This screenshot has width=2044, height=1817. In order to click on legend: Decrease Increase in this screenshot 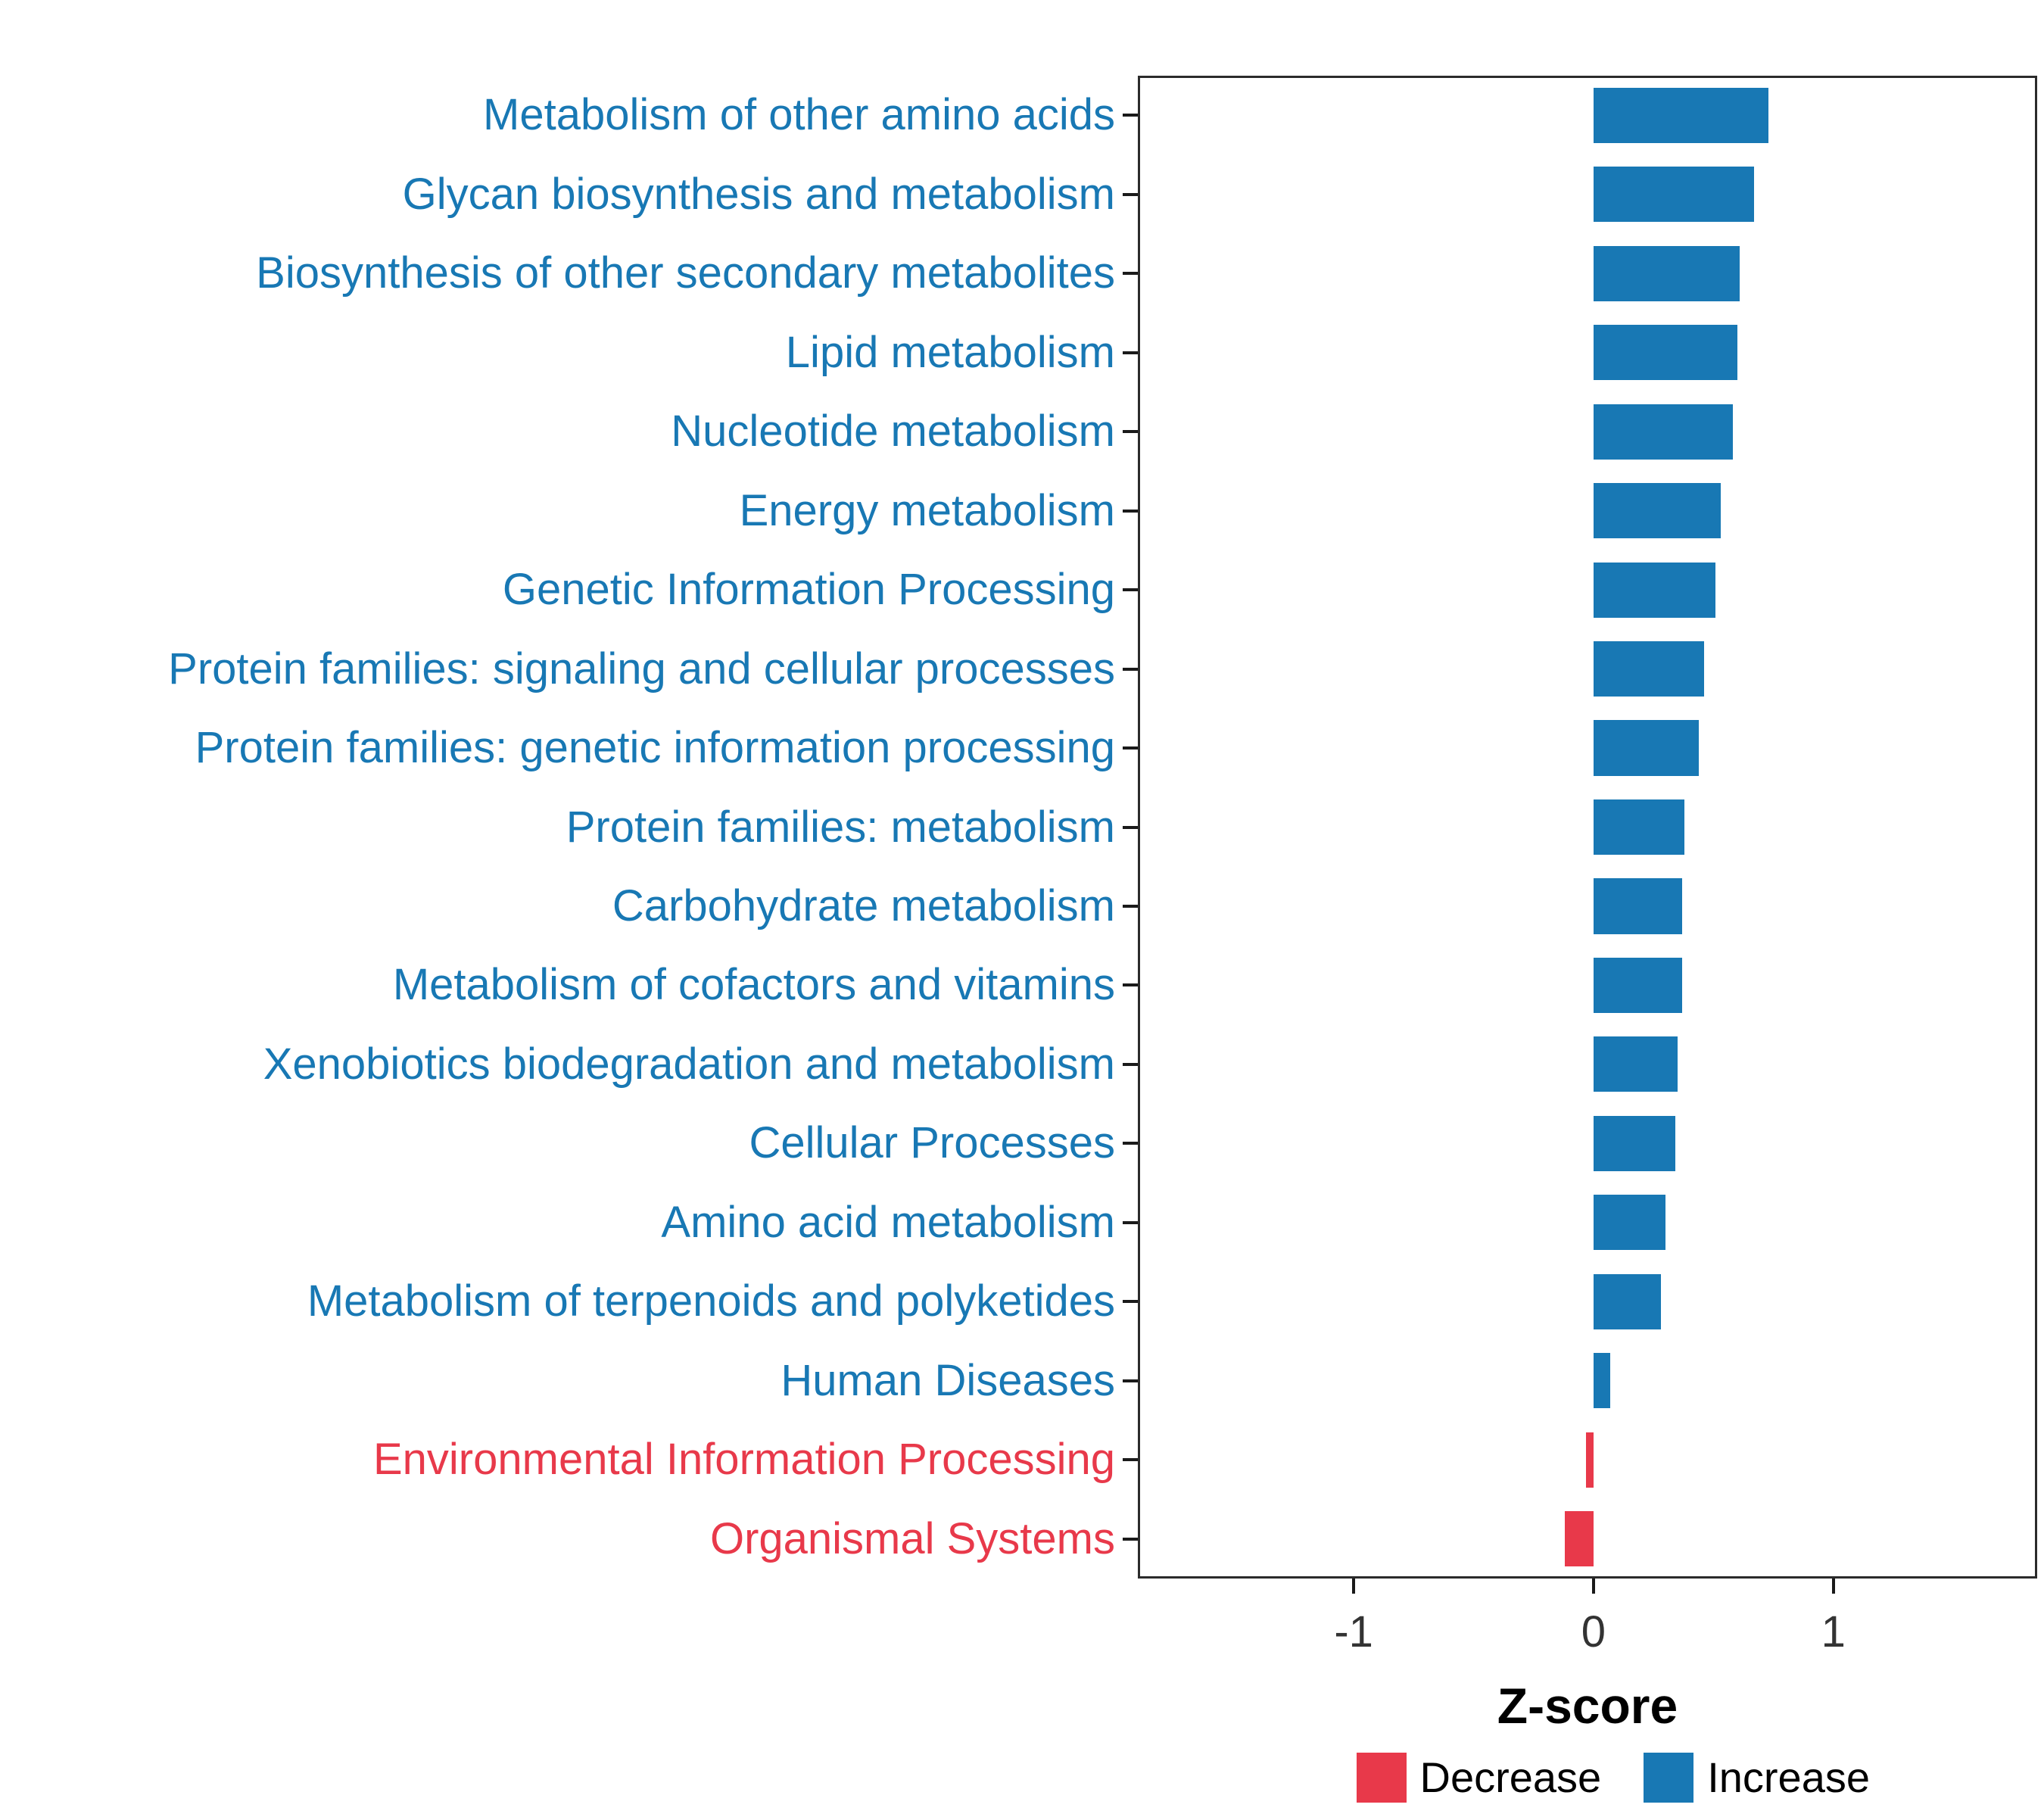, I will do `click(1613, 1778)`.